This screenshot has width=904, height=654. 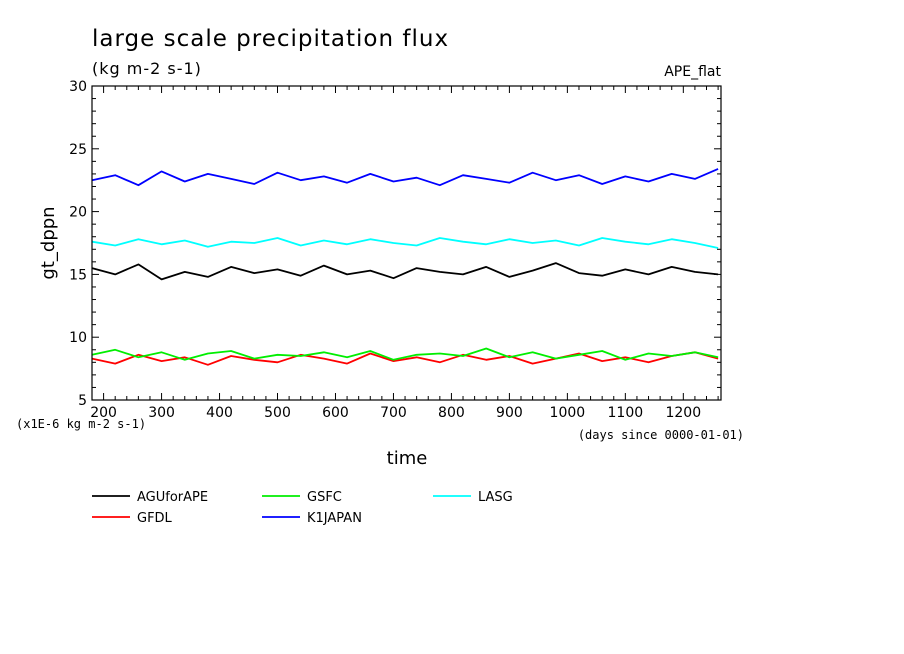 I want to click on y-tick-label: 10, so click(x=78, y=338).